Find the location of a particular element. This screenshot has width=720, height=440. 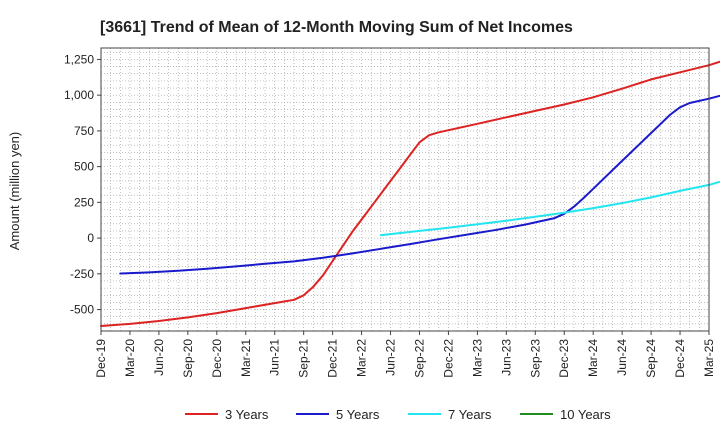

y-tick-label: 1,250 is located at coordinates (79, 59).